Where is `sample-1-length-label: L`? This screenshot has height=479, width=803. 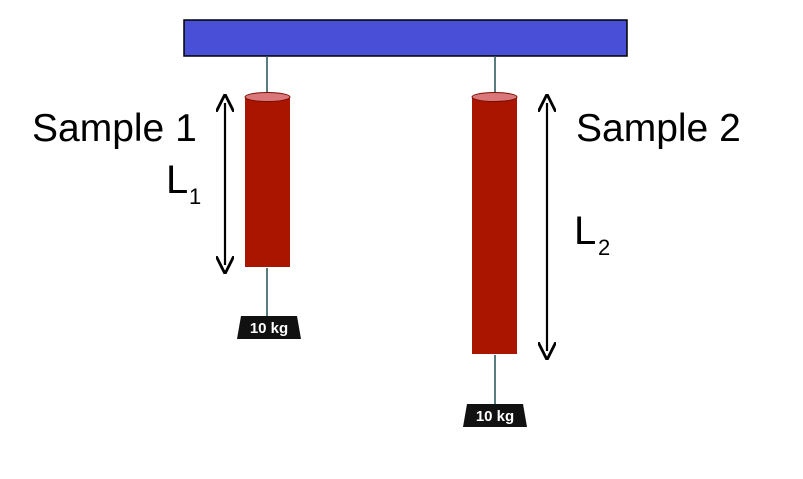 sample-1-length-label: L is located at coordinates (177, 180).